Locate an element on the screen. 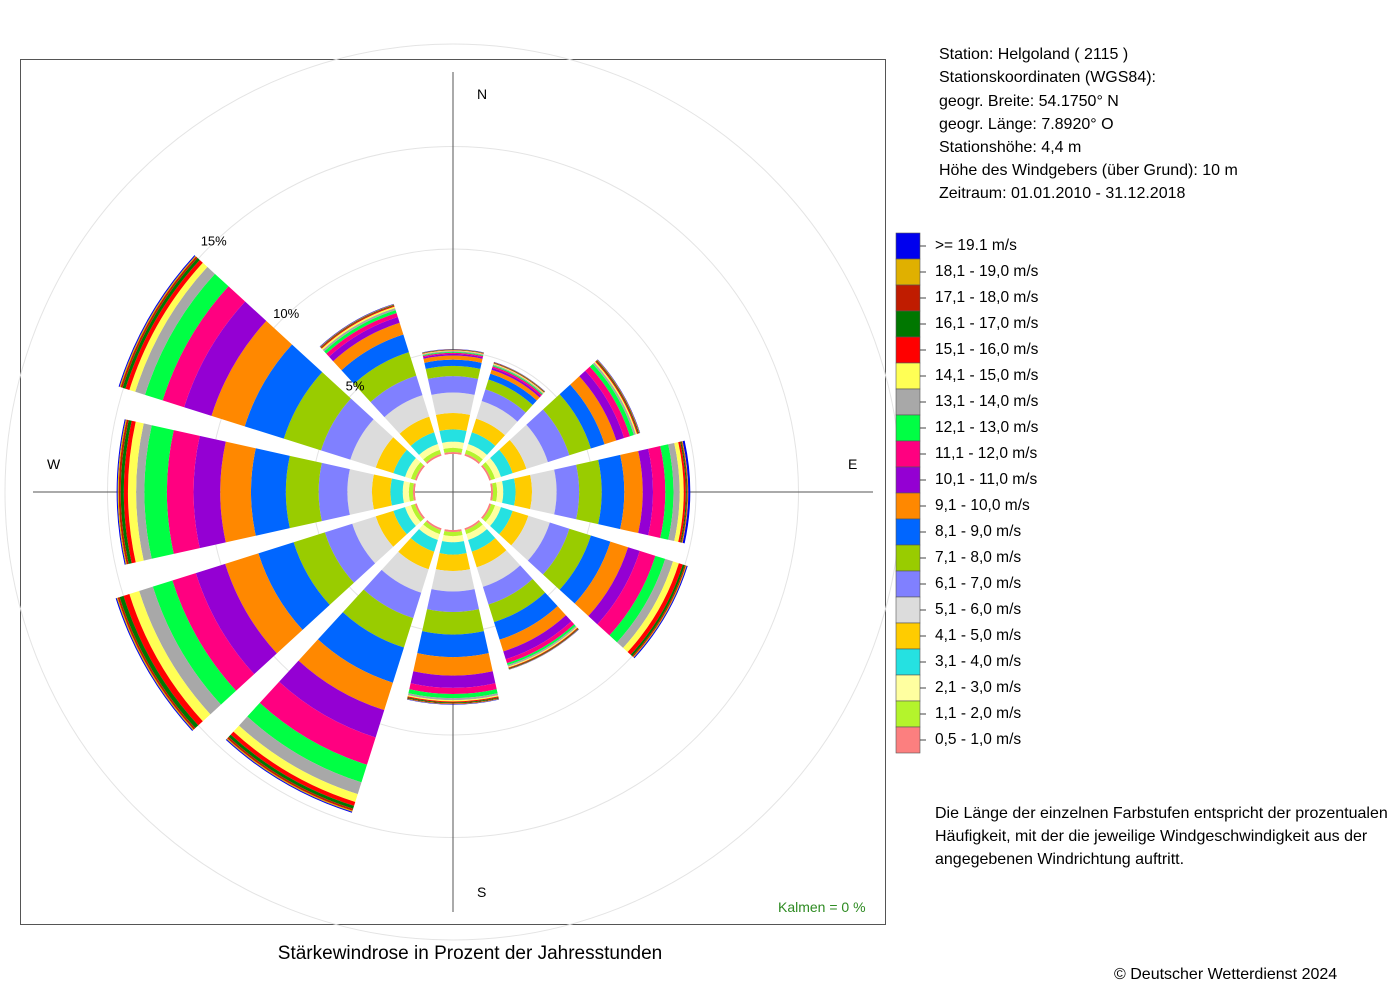 This screenshot has height=1000, width=1400. legend-label: 10,1 - 11,0 m/s is located at coordinates (986, 479).